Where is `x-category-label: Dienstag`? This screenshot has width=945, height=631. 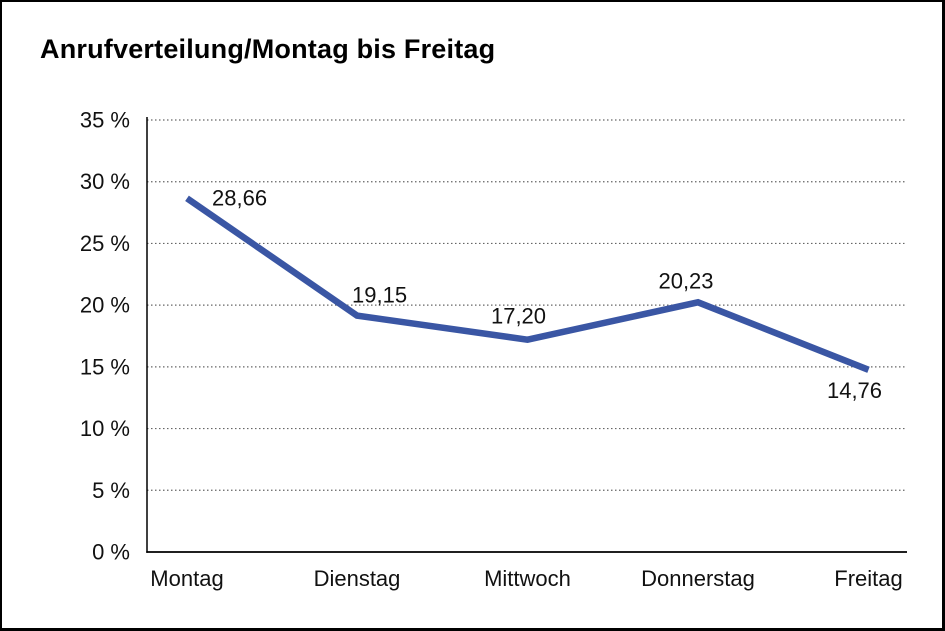 x-category-label: Dienstag is located at coordinates (357, 578).